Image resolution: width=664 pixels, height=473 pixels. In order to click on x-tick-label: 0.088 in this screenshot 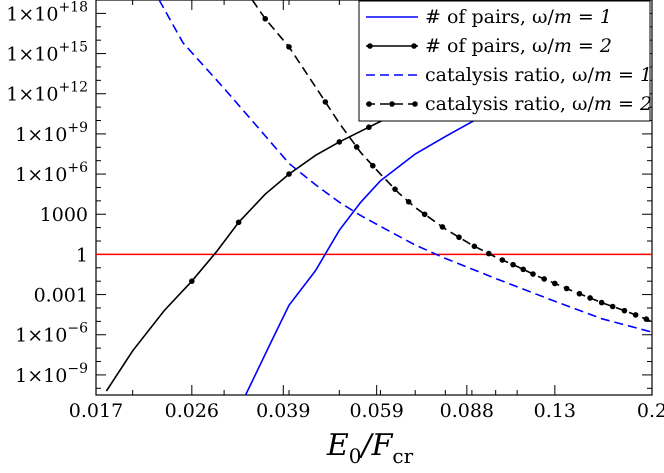, I will do `click(467, 411)`.